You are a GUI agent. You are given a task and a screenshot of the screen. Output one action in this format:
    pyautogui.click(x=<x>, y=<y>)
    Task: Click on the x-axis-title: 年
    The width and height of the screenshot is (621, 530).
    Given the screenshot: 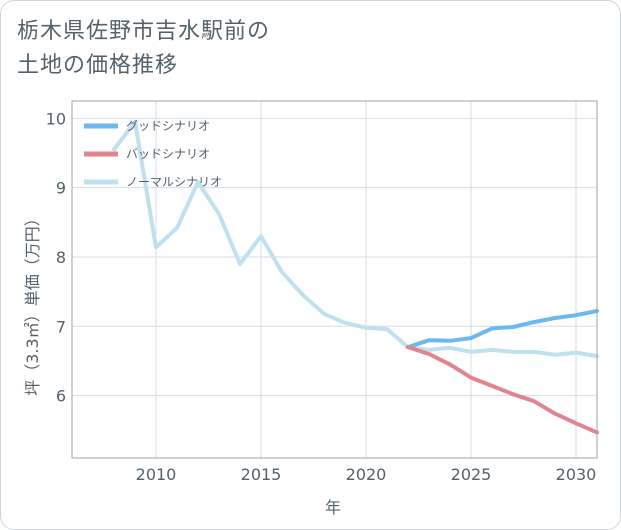 What is the action you would take?
    pyautogui.click(x=333, y=507)
    